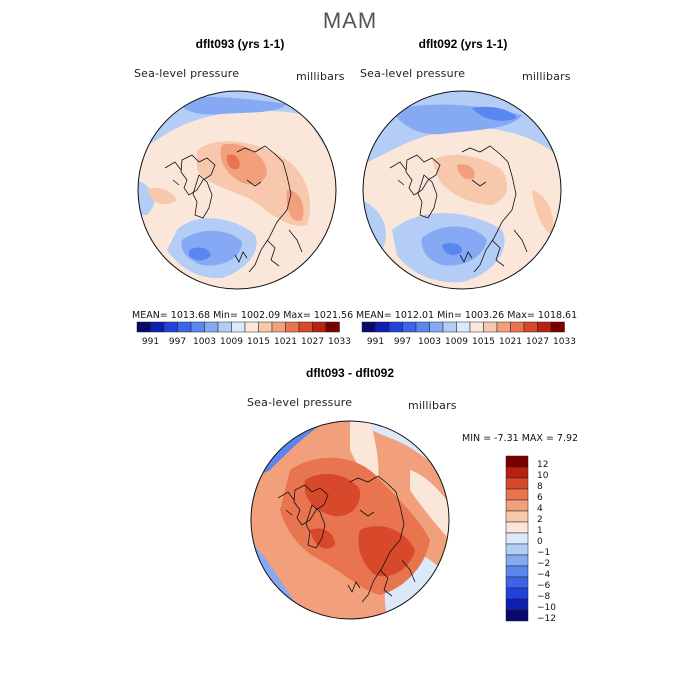 This screenshot has height=700, width=700. Describe the element at coordinates (543, 476) in the screenshot. I see `diff-colorbar-tick-label: 10` at that location.